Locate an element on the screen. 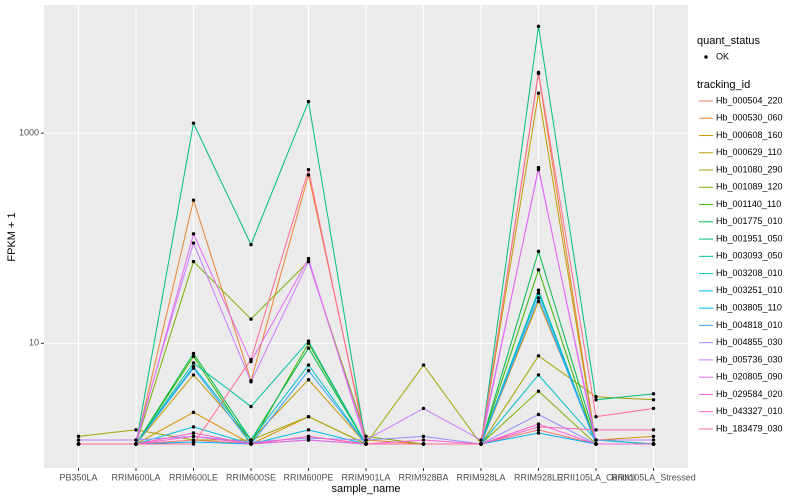 This screenshot has width=800, height=500. legend-label: OK is located at coordinates (722, 56).